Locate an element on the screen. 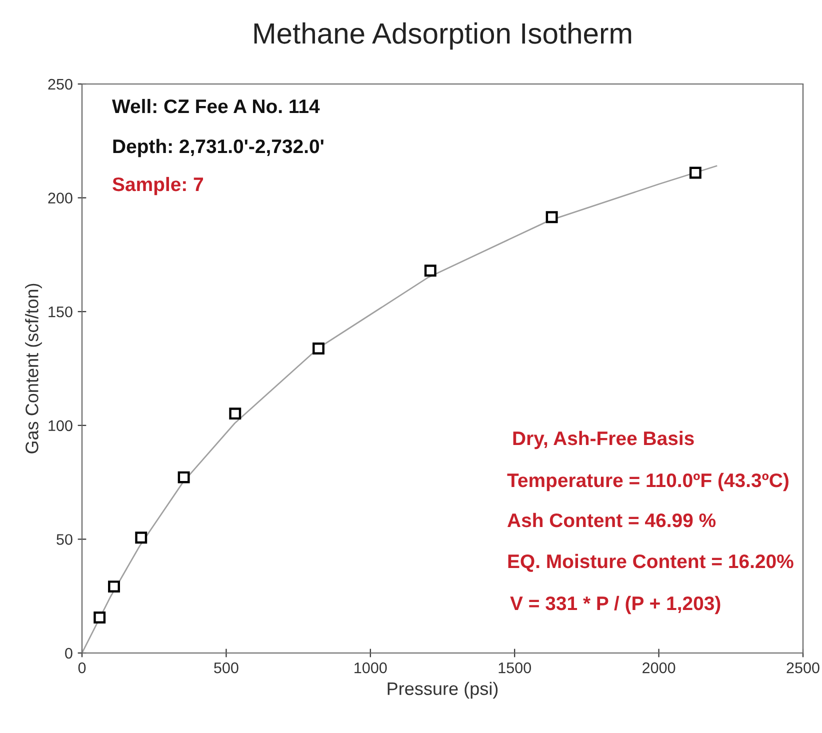 This screenshot has height=733, width=822. annotation: Sample: 7 is located at coordinates (158, 186).